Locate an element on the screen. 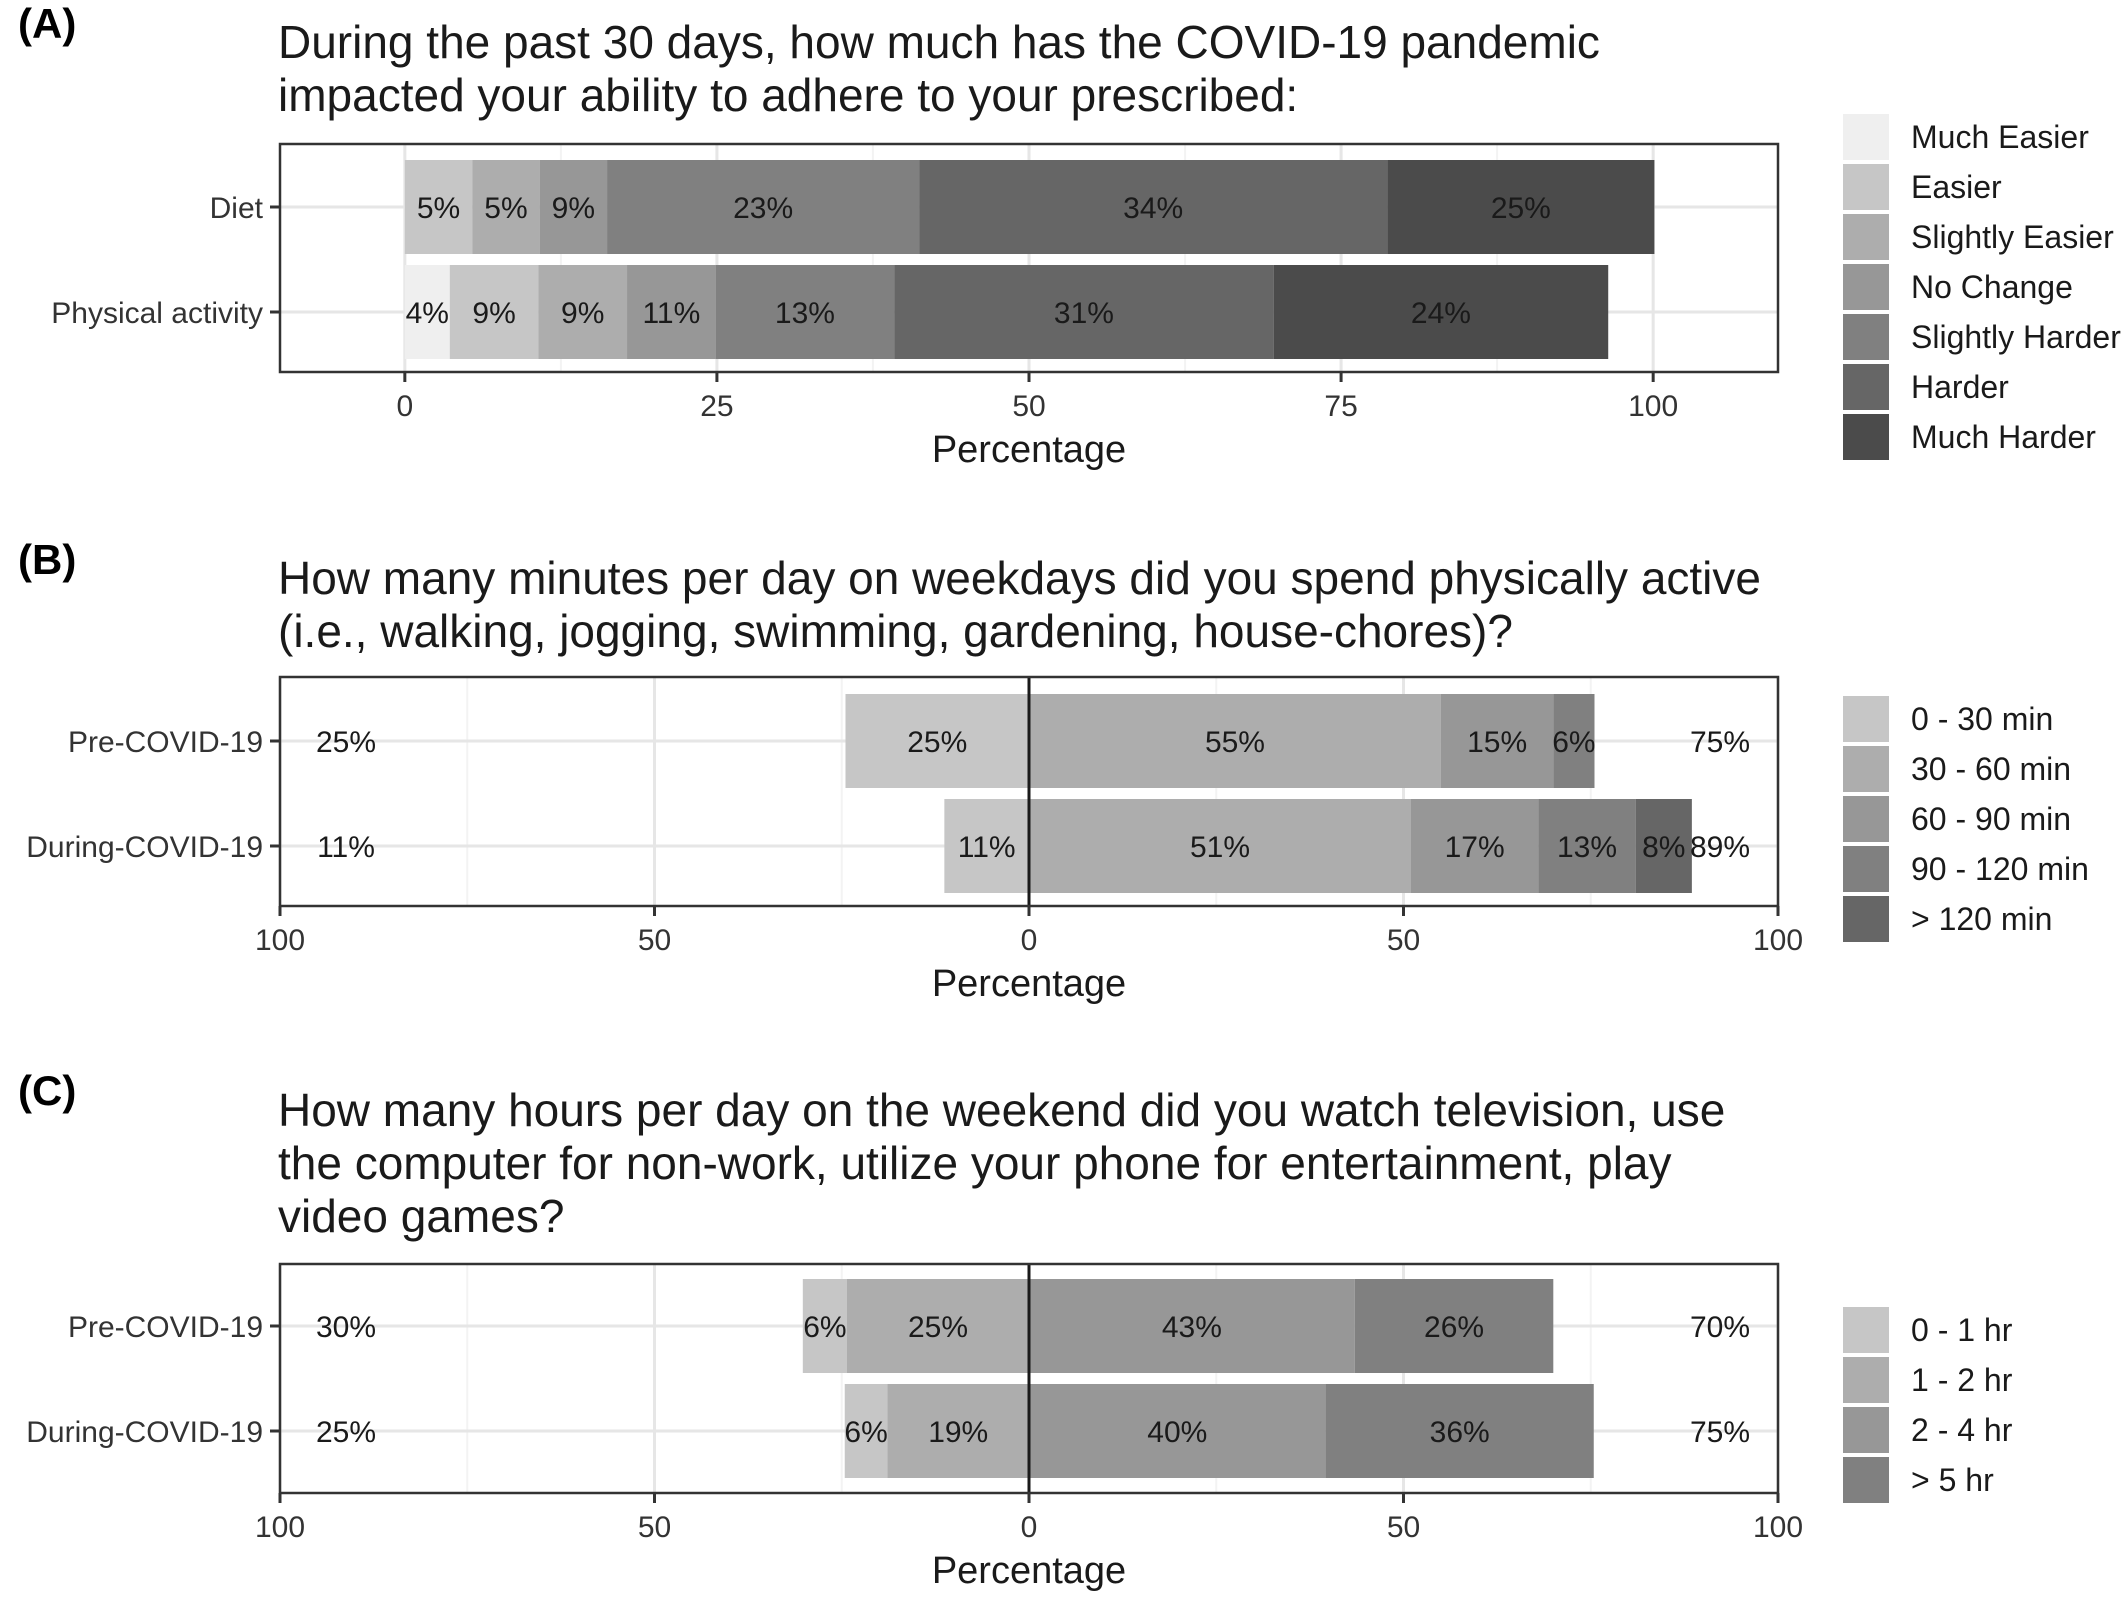 The height and width of the screenshot is (1597, 2128). bar-label: 4% is located at coordinates (427, 313).